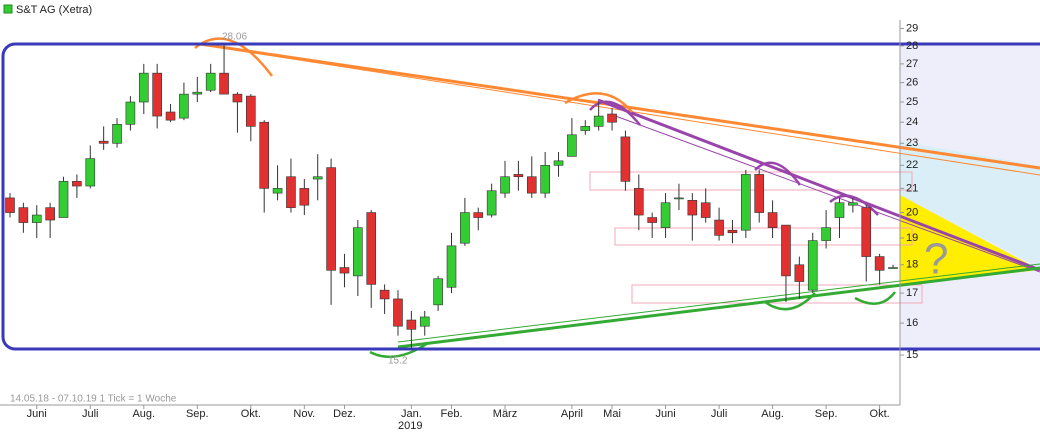 The image size is (1040, 434). Describe the element at coordinates (912, 64) in the screenshot. I see `y-tick-label: 27` at that location.